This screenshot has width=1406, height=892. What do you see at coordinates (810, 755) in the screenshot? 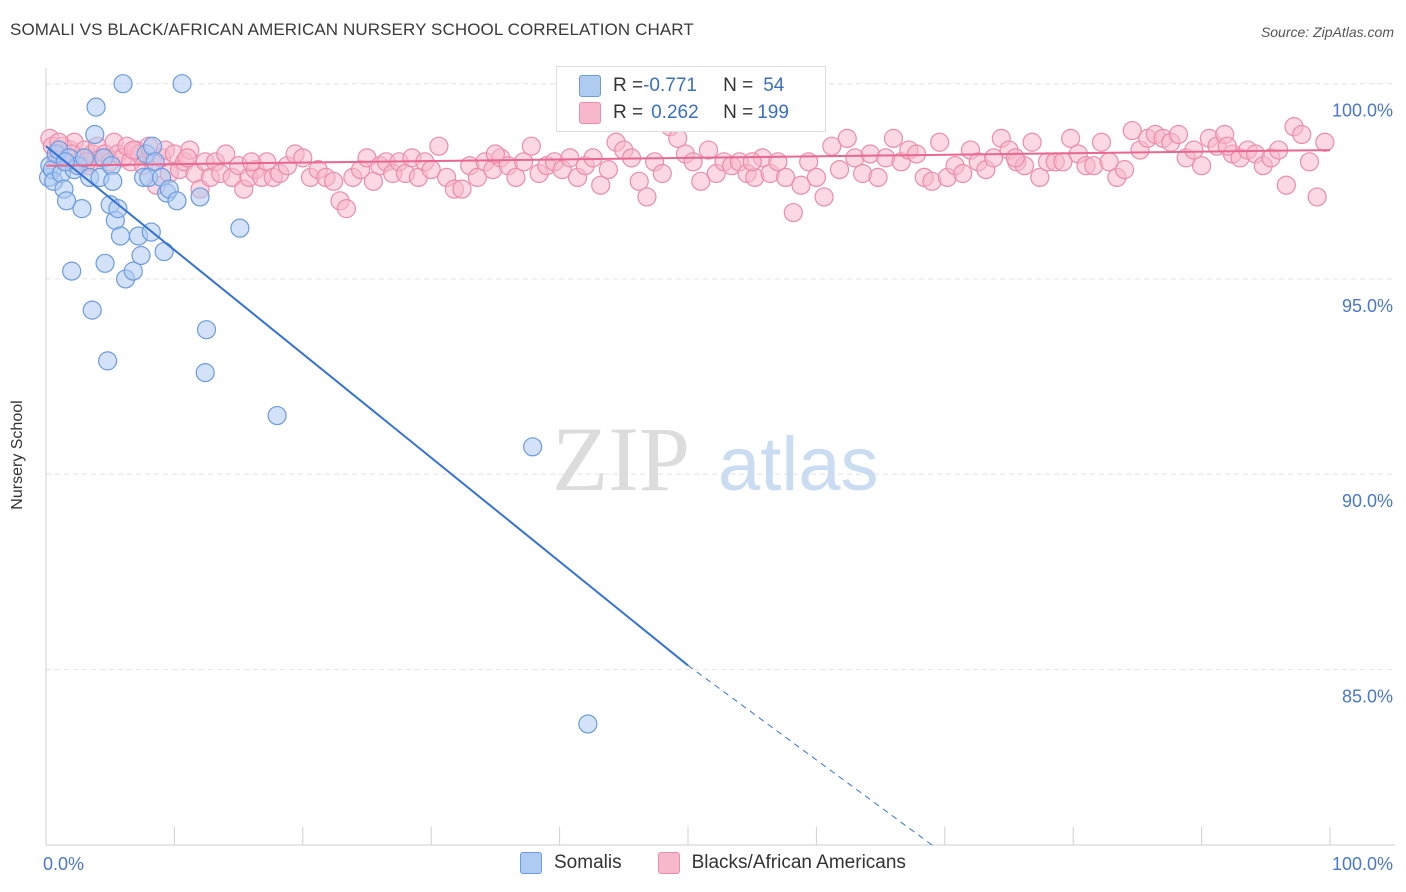
I see `trend-line-somalis-extension` at bounding box center [810, 755].